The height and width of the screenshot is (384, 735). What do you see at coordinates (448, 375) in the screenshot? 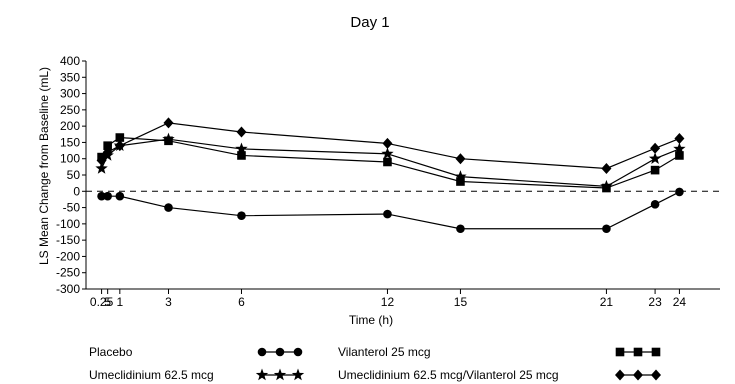
I see `legend-label: Umeclidinium 62.5 mcg/Vilanterol 25 mcg` at bounding box center [448, 375].